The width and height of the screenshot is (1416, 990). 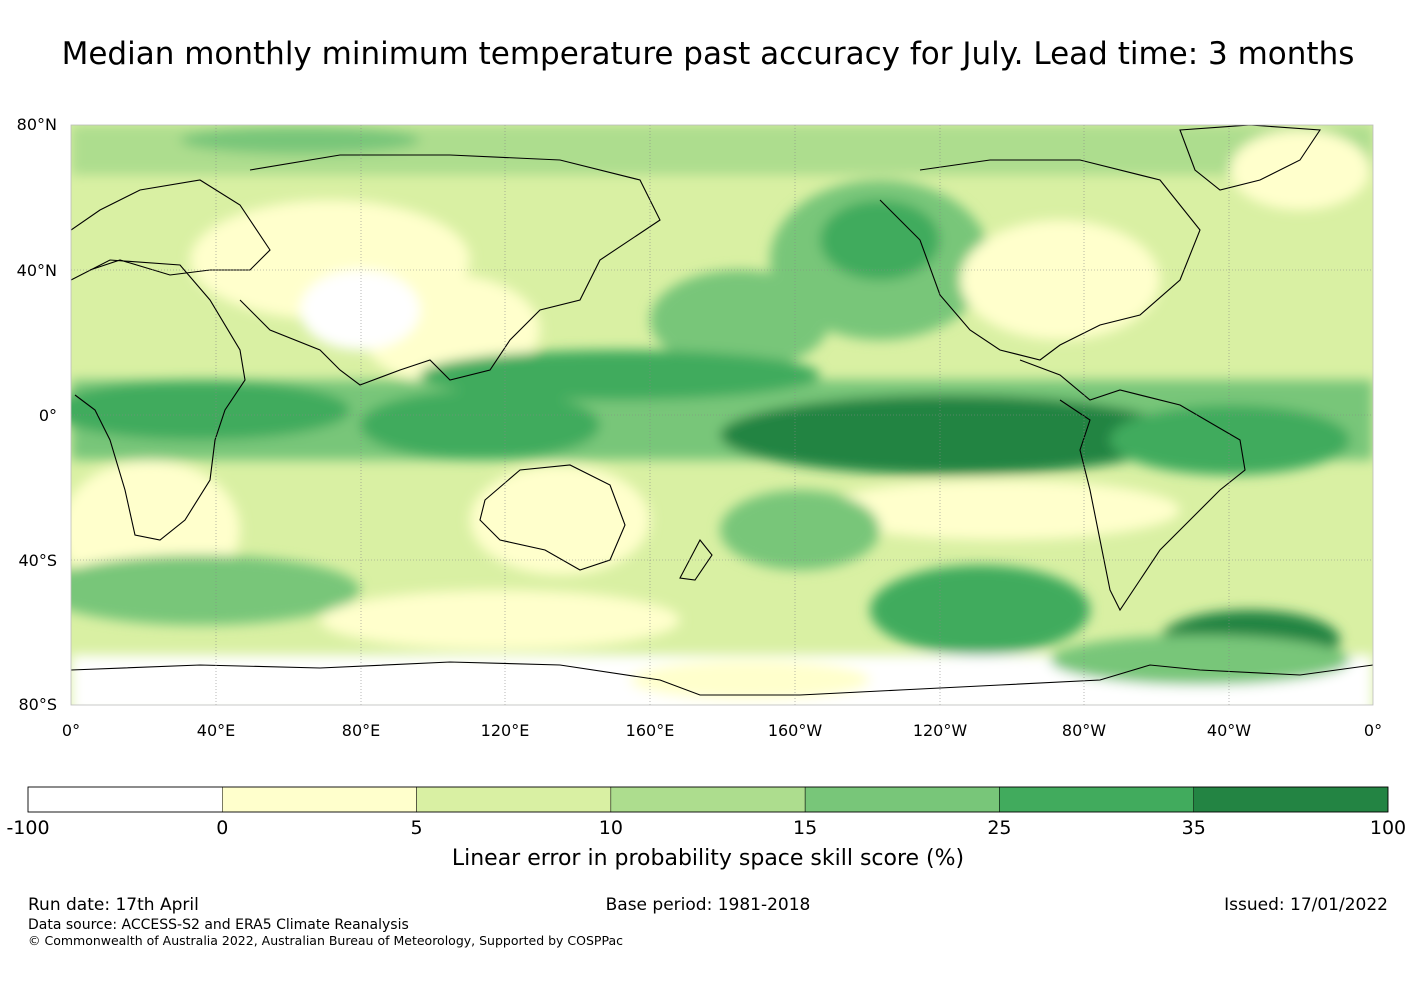 I want to click on lon-label-80w: 80°W, so click(x=1084, y=730).